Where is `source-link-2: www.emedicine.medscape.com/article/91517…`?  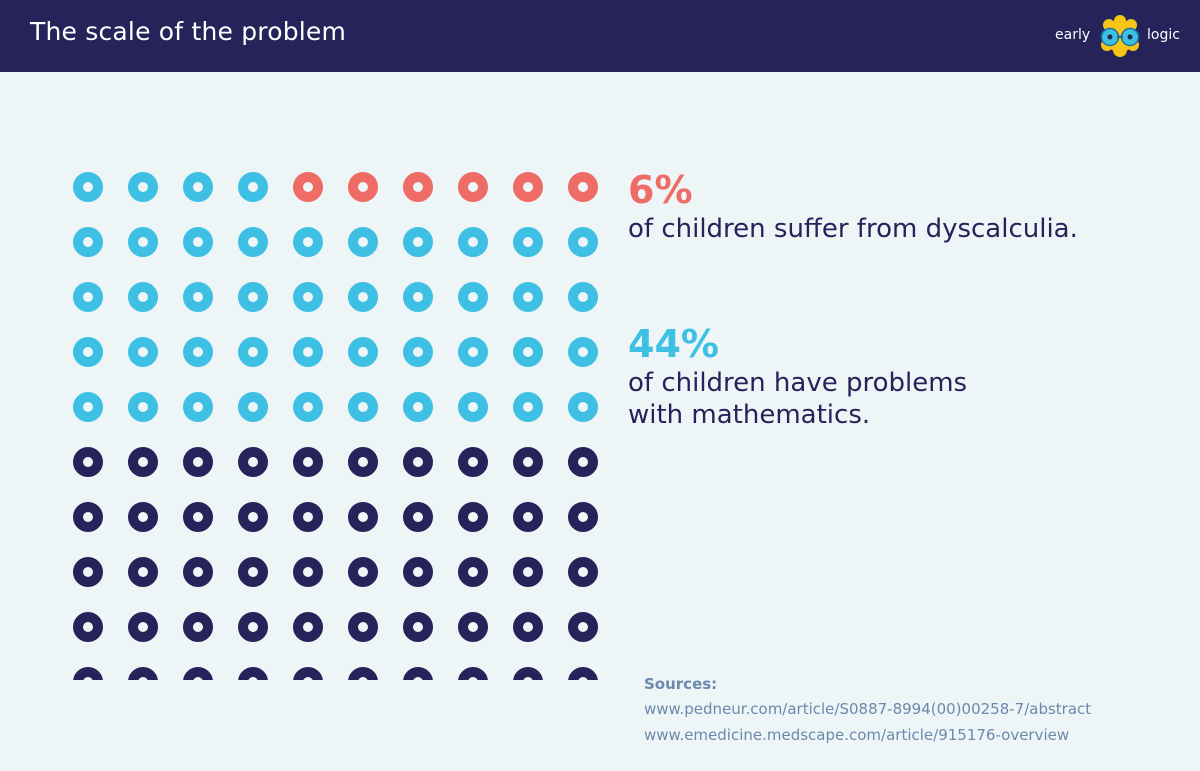
source-link-2: www.emedicine.medscape.com/article/91517… is located at coordinates (857, 735).